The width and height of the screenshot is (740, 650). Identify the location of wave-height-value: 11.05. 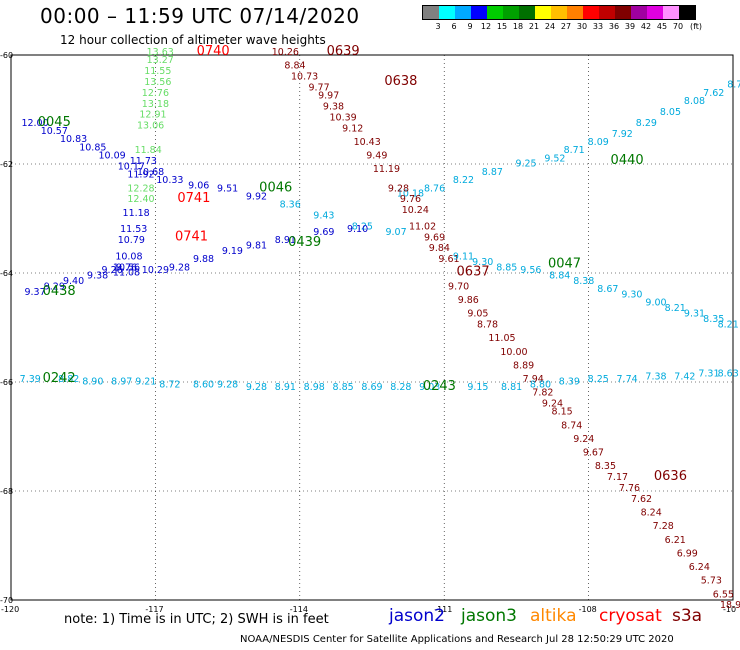
(501, 338).